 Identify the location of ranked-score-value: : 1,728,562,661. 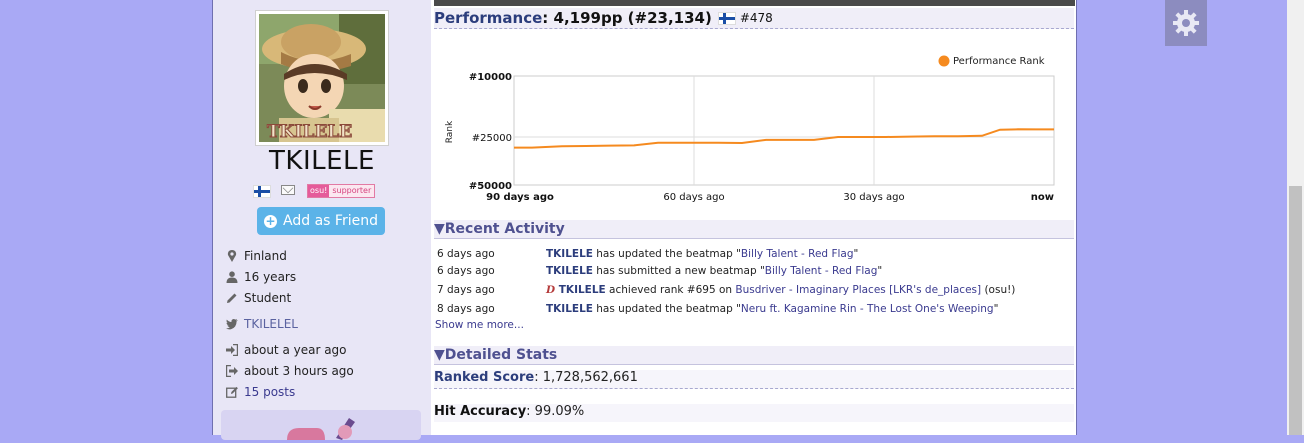
(586, 377).